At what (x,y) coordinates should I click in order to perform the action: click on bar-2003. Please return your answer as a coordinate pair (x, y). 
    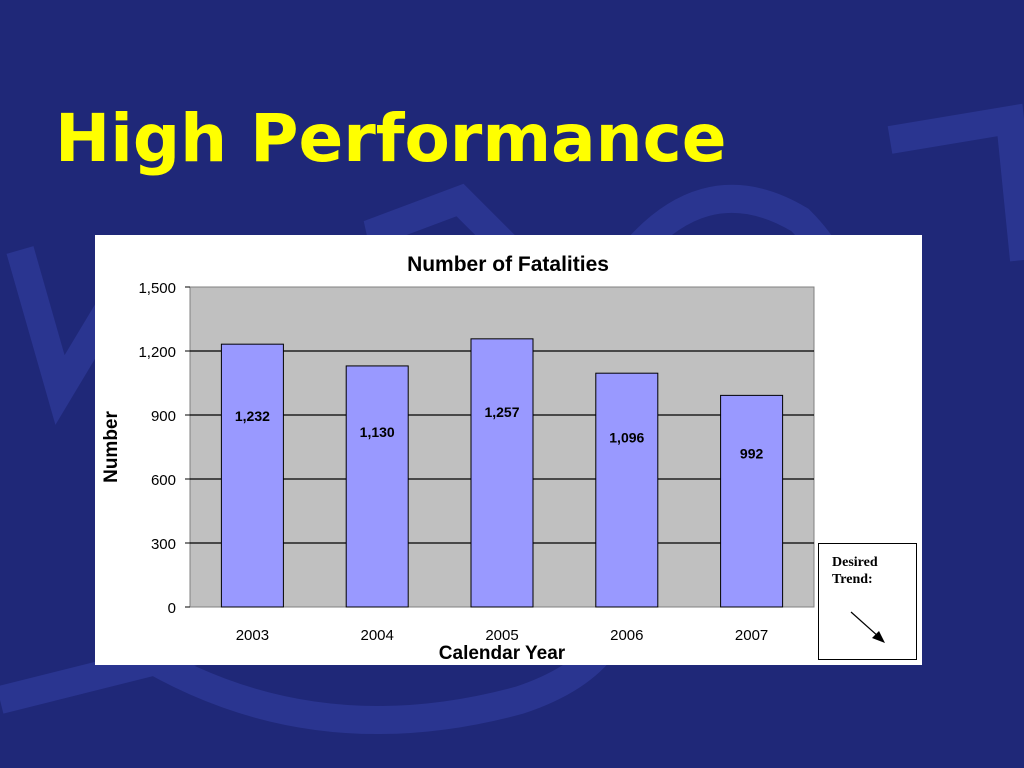
    Looking at the image, I should click on (252, 475).